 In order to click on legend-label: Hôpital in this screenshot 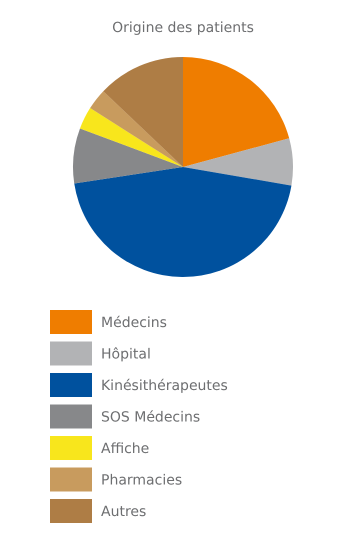, I will do `click(126, 354)`.